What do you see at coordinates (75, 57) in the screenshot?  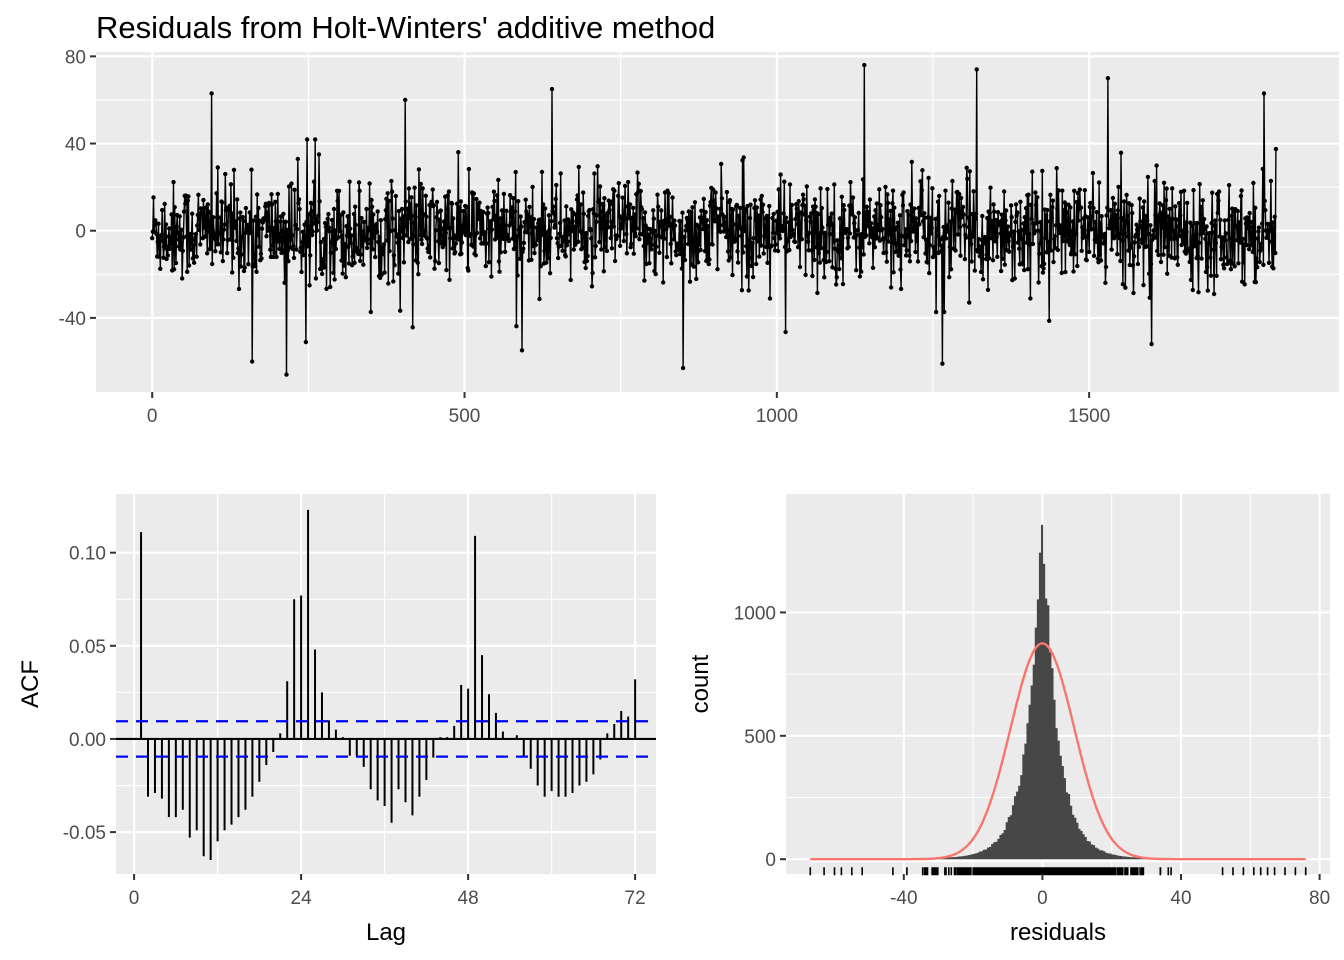 I see `residuals-y-tick-label: 80` at bounding box center [75, 57].